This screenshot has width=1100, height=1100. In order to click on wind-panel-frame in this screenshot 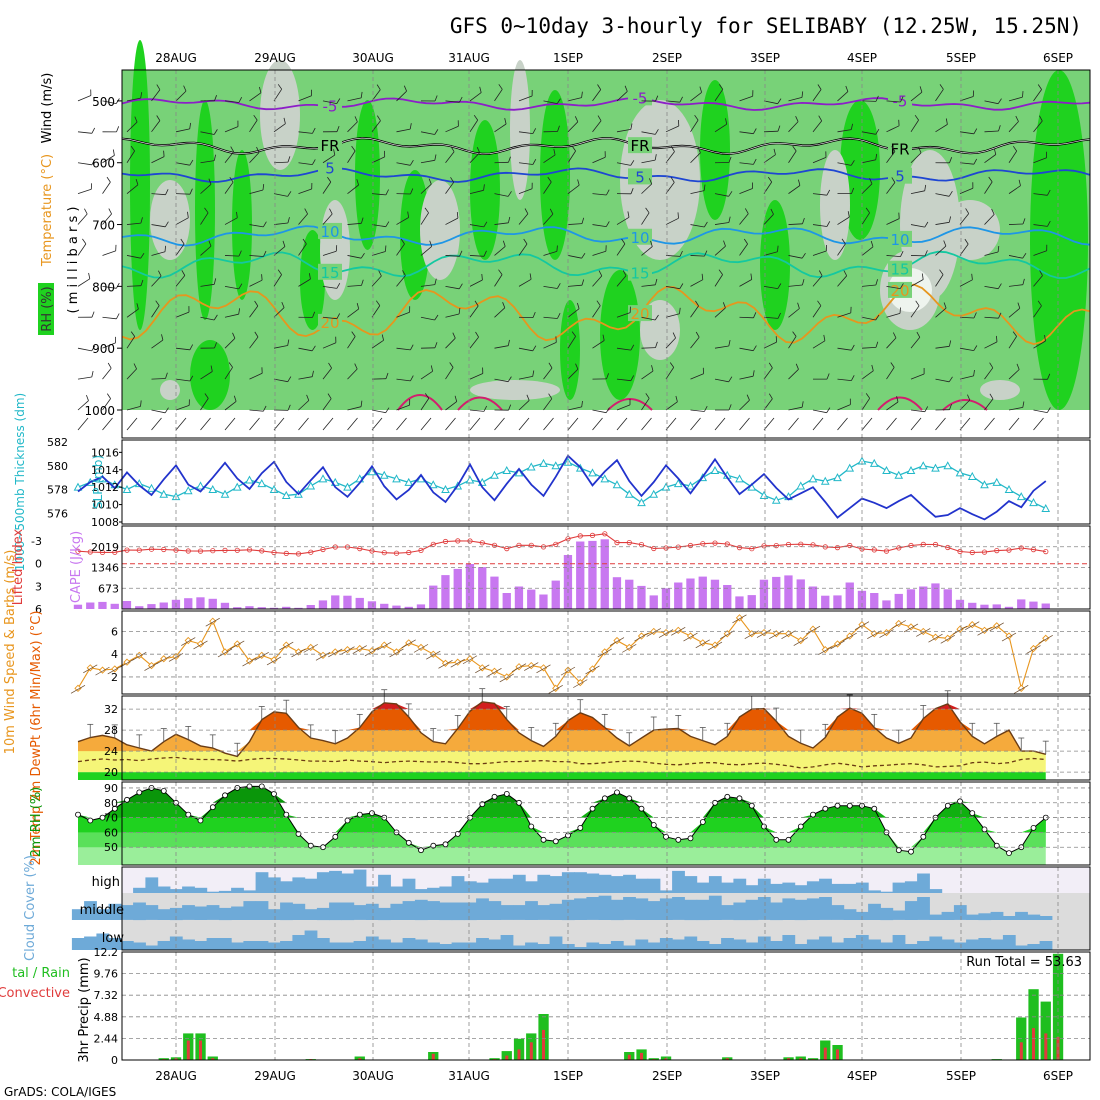, I will do `click(606, 652)`.